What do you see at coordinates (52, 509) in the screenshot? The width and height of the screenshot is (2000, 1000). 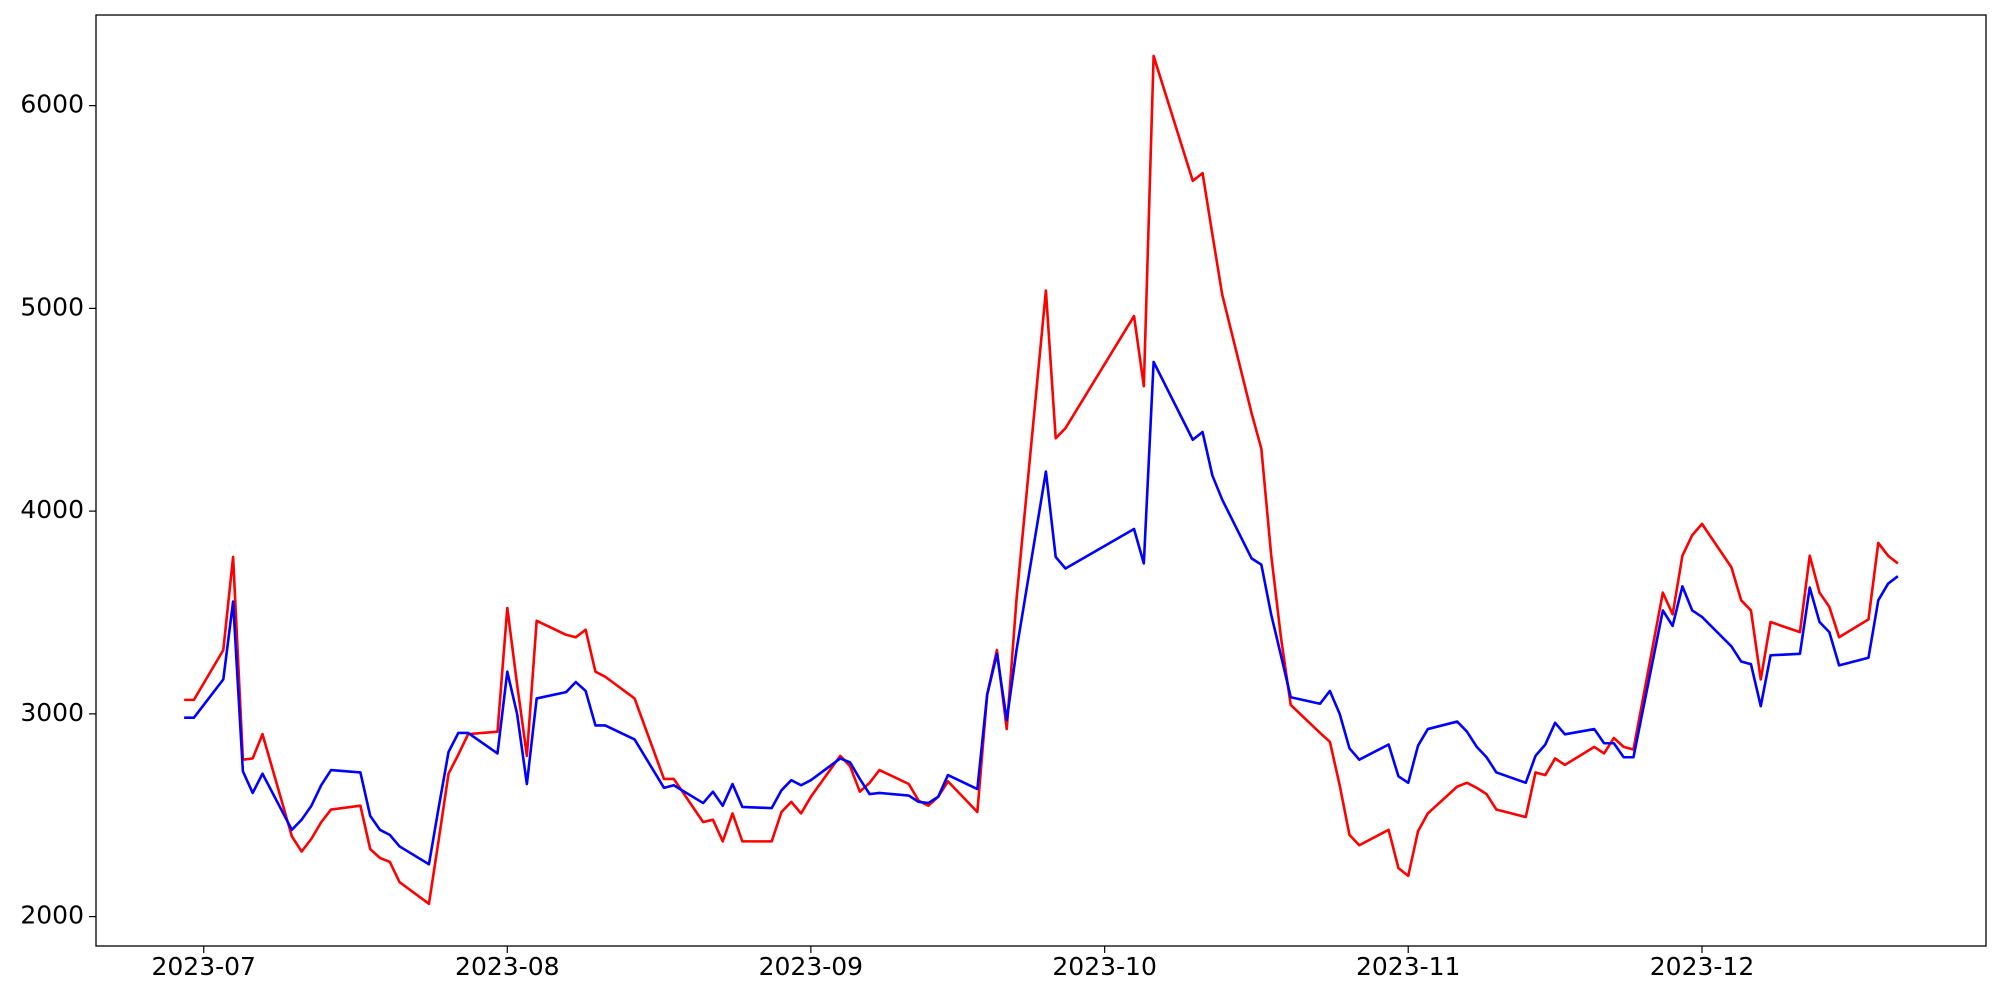 I see `y-tick-label: 4000` at bounding box center [52, 509].